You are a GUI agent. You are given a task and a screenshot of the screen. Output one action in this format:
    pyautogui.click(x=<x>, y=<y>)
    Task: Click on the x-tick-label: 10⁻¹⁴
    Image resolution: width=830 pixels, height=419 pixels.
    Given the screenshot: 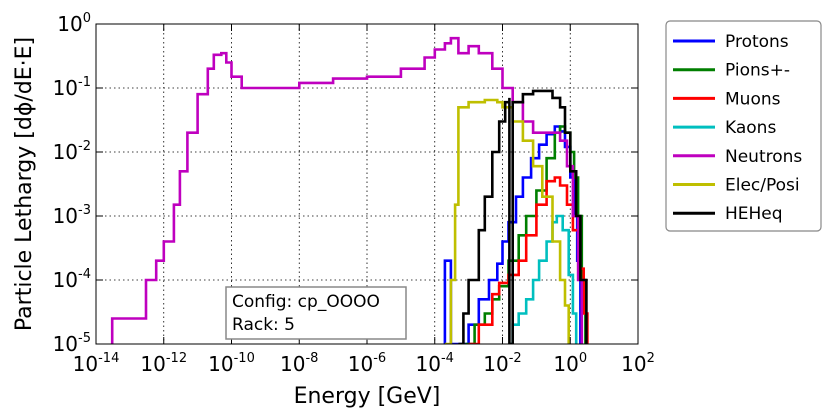 What is the action you would take?
    pyautogui.click(x=96, y=363)
    